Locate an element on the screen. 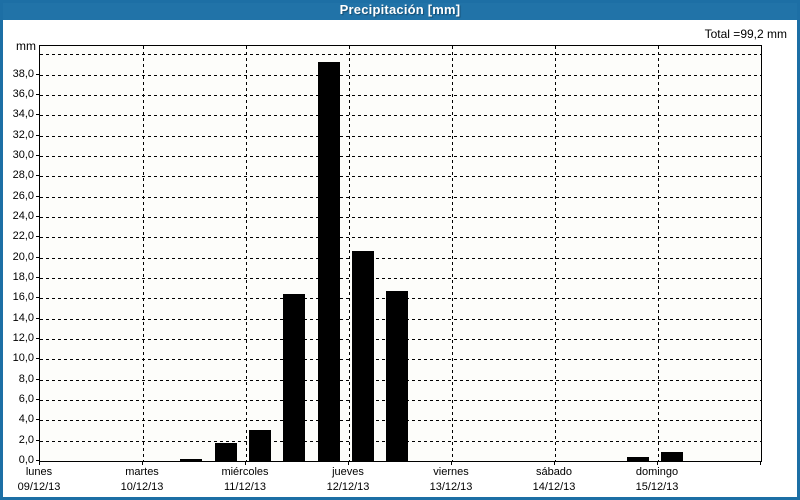 This screenshot has width=800, height=500. x-axis-date-label: 10/12/13 is located at coordinates (142, 487).